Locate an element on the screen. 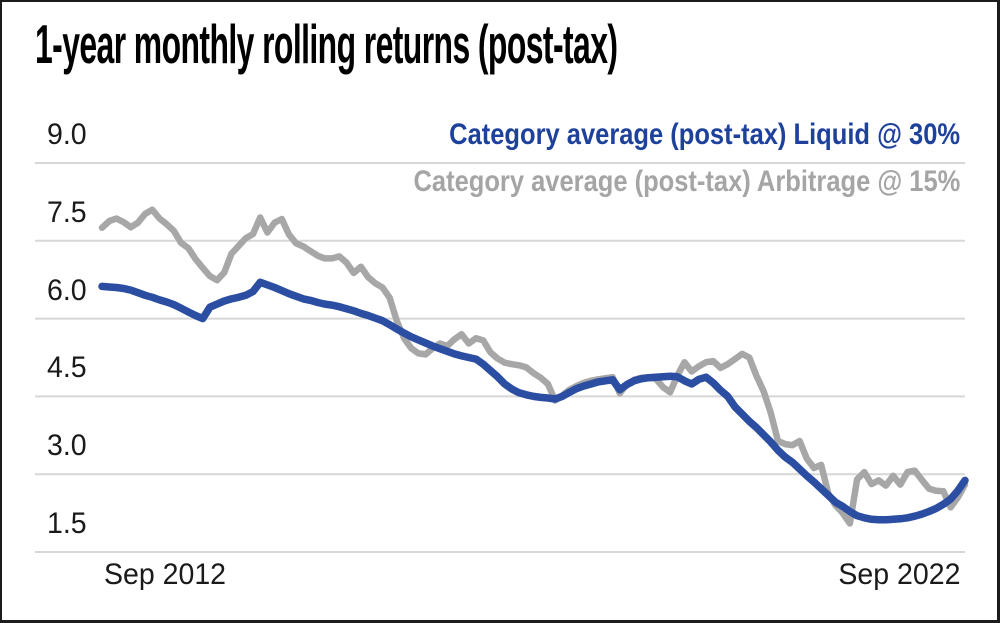 This screenshot has height=623, width=1000. x-tick-end: Sep 2022 is located at coordinates (898, 574).